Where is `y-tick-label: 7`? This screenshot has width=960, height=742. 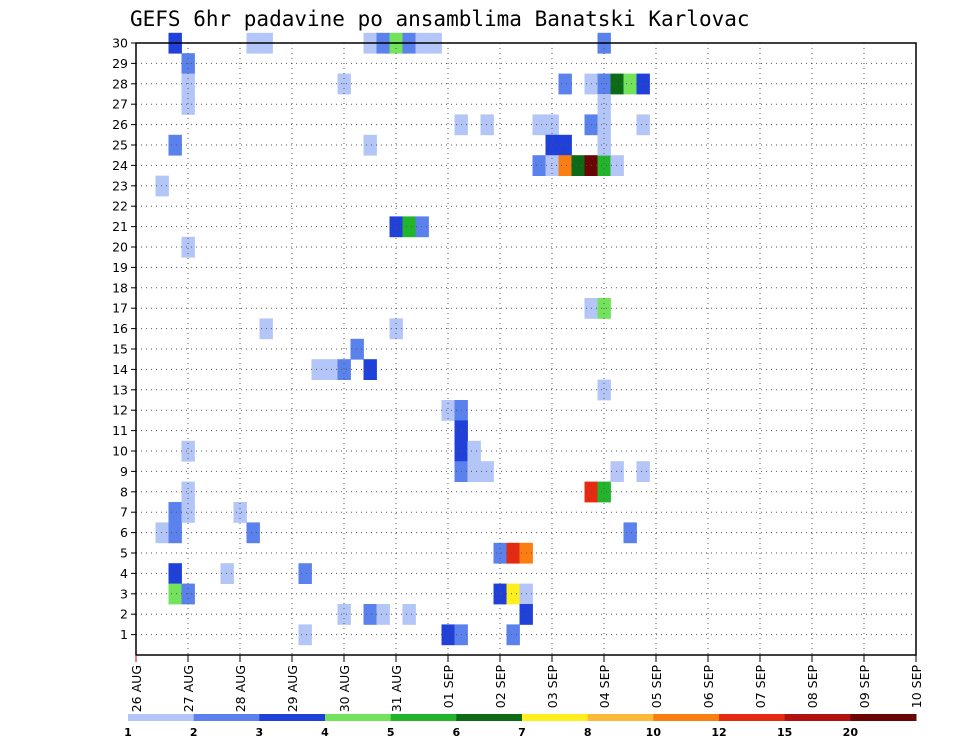
y-tick-label: 7 is located at coordinates (124, 512).